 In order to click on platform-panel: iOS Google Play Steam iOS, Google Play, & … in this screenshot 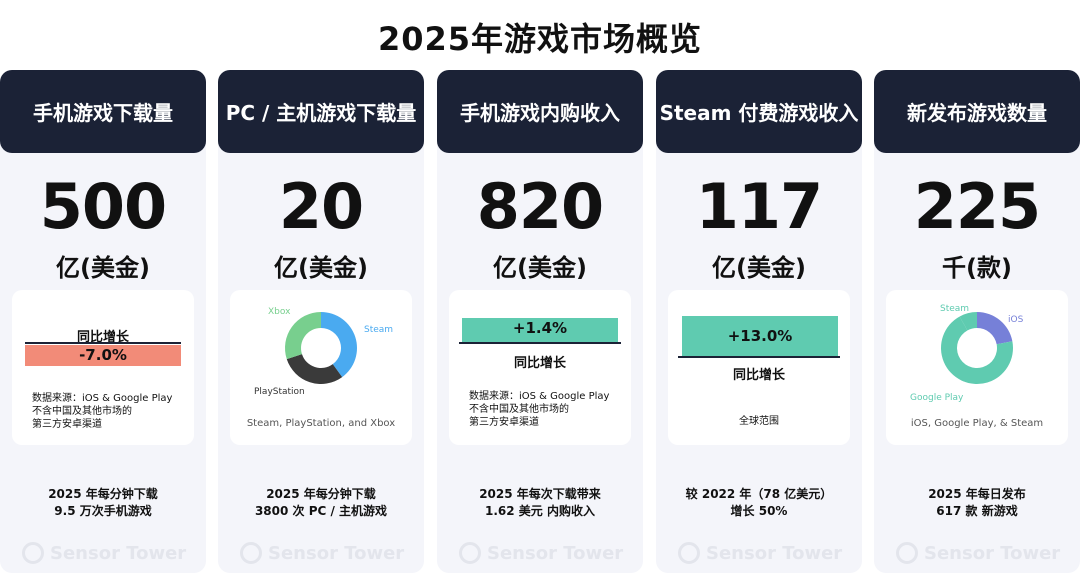, I will do `click(977, 367)`.